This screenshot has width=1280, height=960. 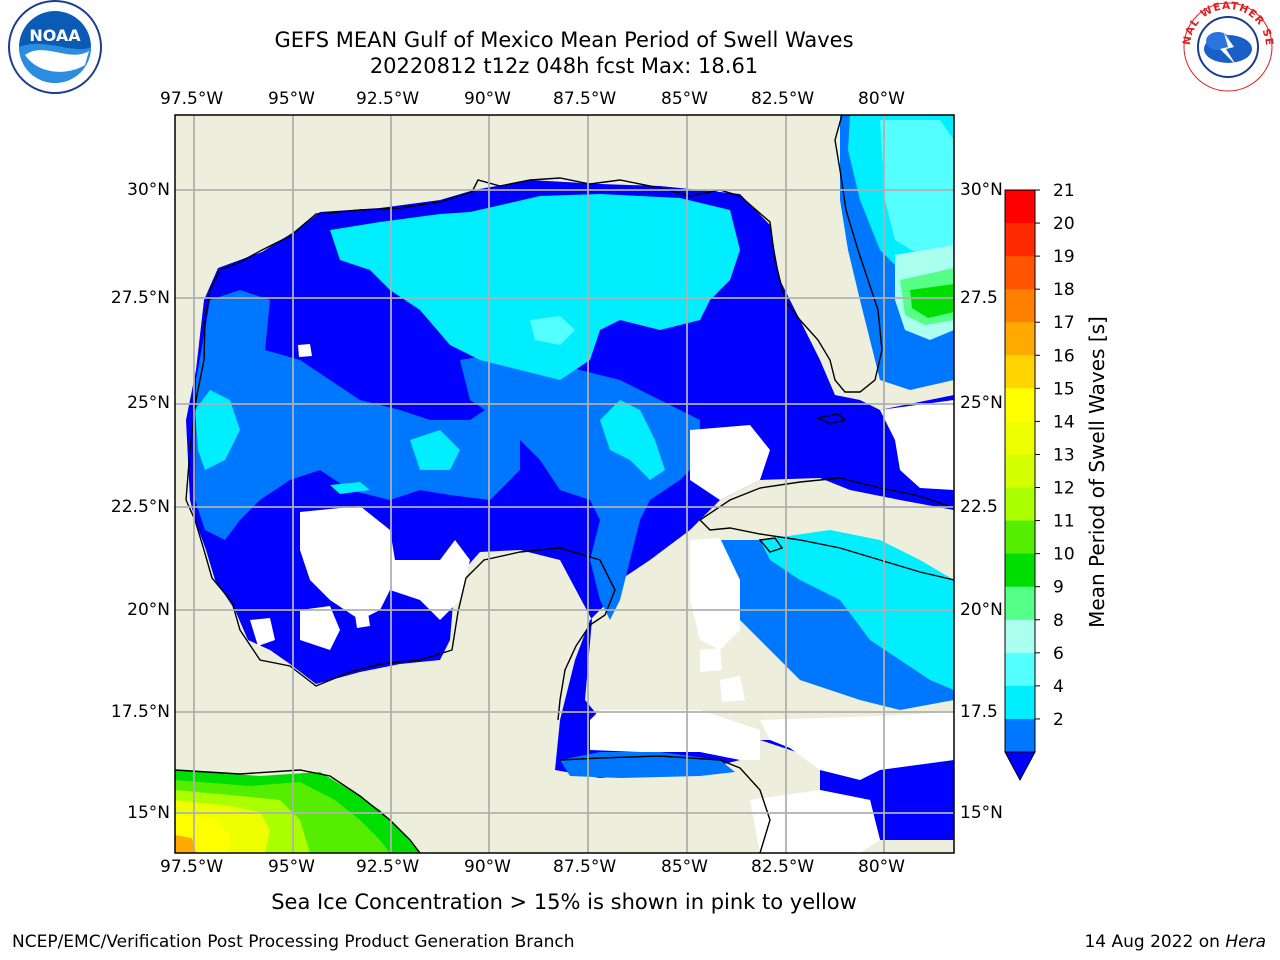 I want to click on lon-label-bottom: 80°W, so click(x=881, y=867).